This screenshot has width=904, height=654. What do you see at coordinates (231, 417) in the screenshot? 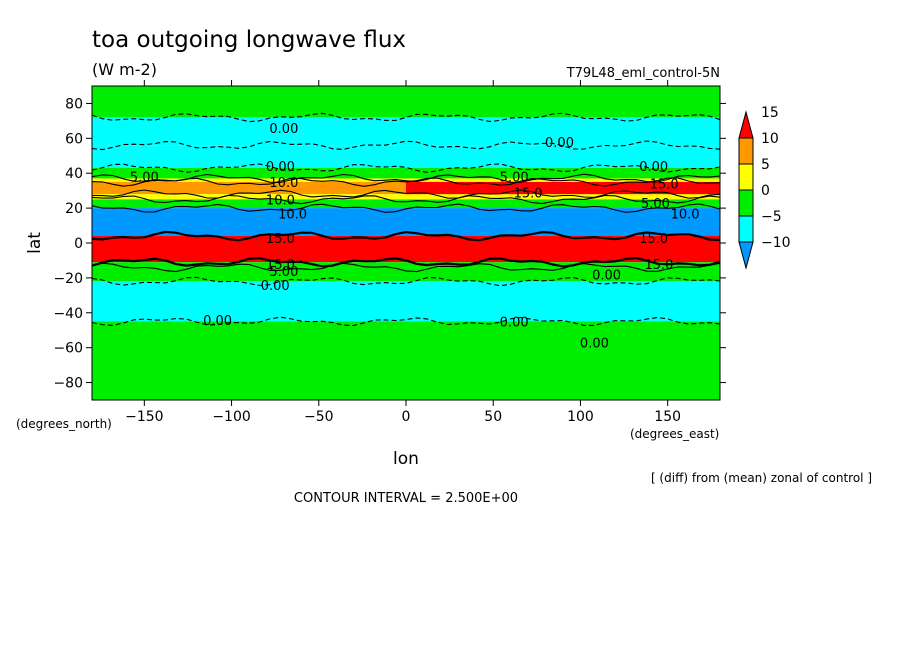
I see `x-tick-label-1: −100` at bounding box center [231, 417].